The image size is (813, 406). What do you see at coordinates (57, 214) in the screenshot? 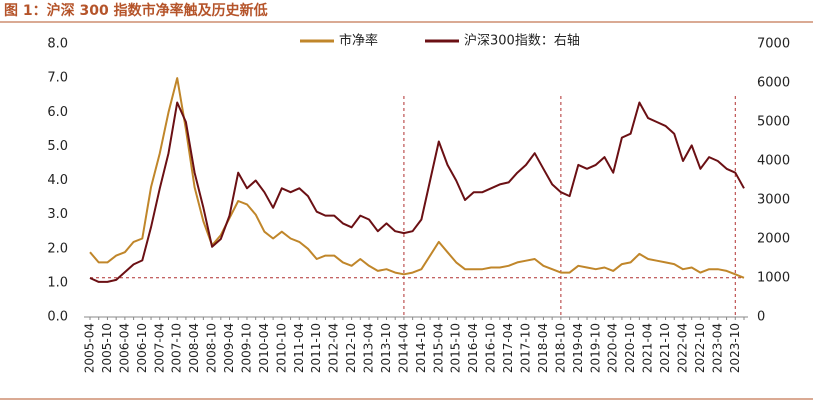
I see `y-tick-label: 3.0` at bounding box center [57, 214].